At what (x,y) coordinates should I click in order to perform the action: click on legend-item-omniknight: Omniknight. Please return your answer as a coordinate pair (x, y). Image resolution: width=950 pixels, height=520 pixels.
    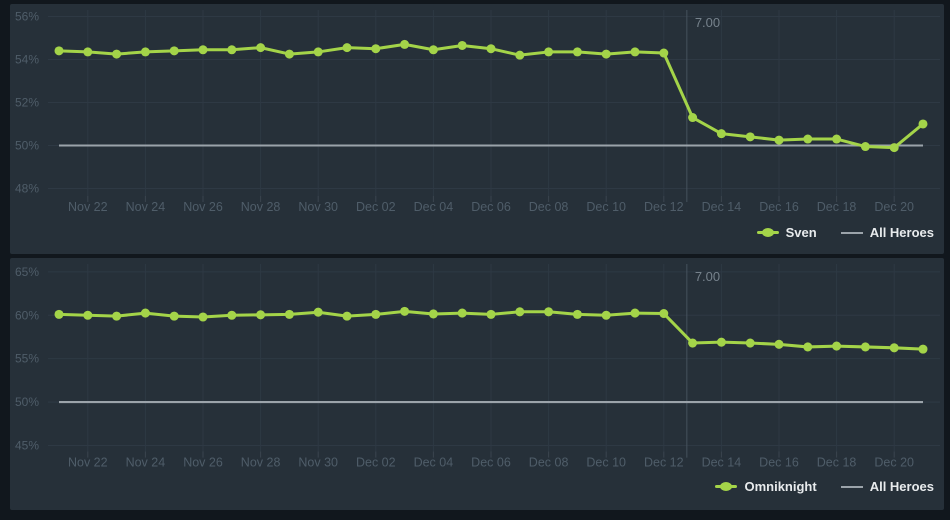
    Looking at the image, I should click on (766, 486).